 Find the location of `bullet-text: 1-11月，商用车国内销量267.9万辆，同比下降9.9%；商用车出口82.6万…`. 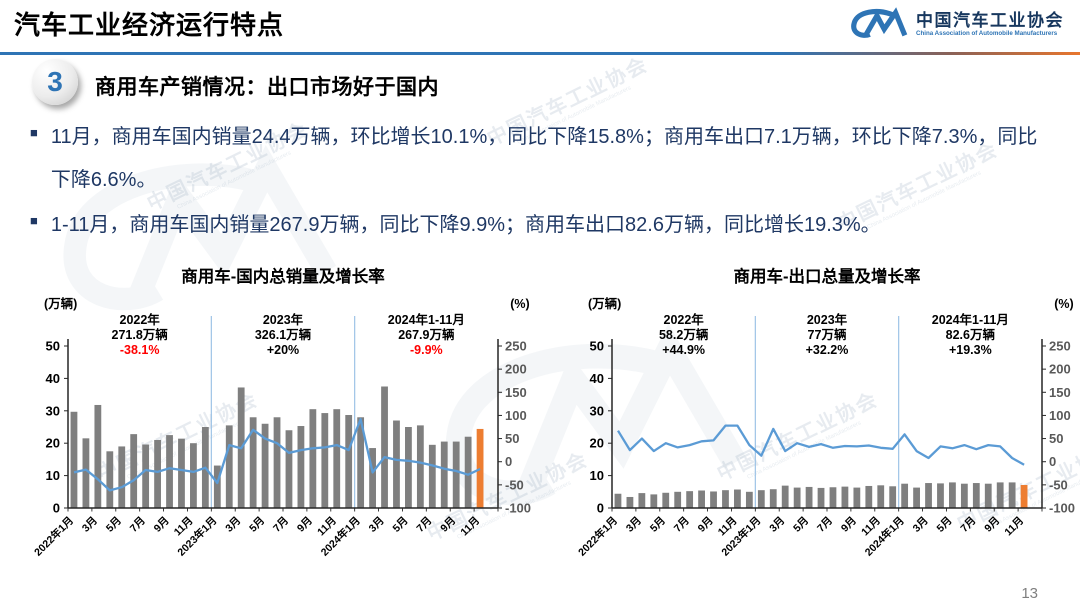

bullet-text: 1-11月，商用车国内销量267.9万辆，同比下降9.9%；商用车出口82.6万… is located at coordinates (465, 225).